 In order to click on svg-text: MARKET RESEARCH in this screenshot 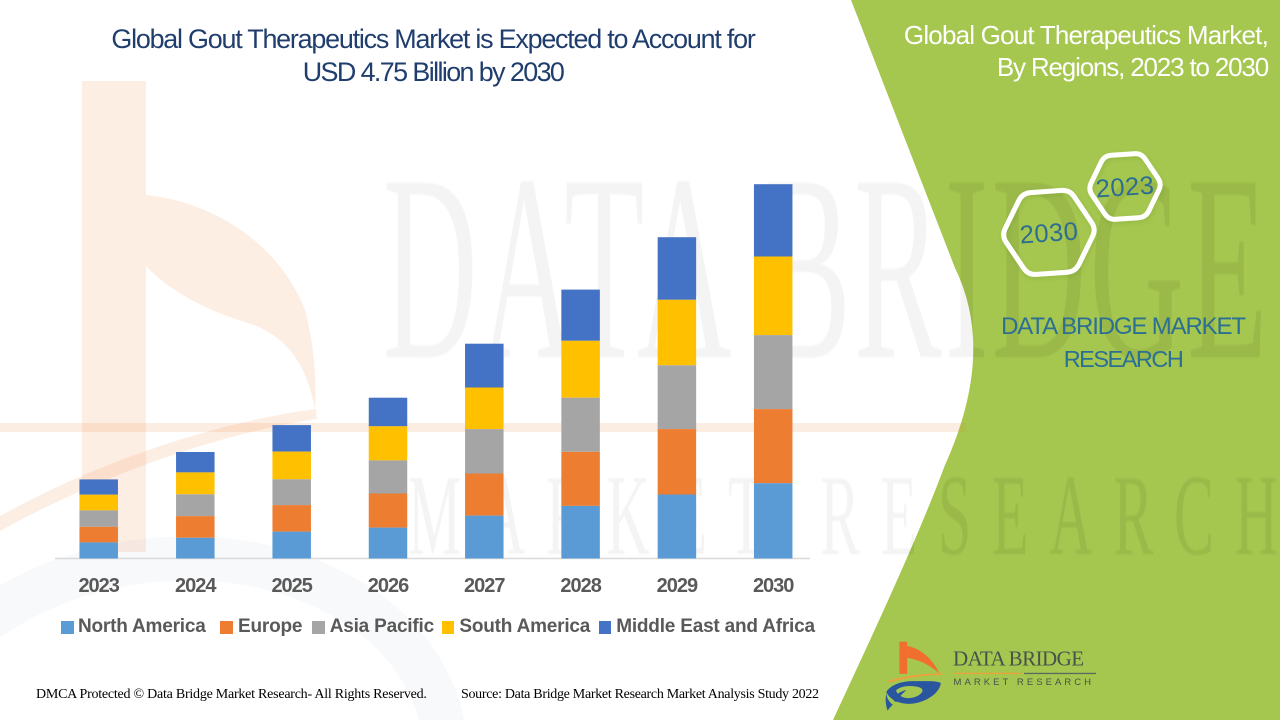, I will do `click(1024, 682)`.